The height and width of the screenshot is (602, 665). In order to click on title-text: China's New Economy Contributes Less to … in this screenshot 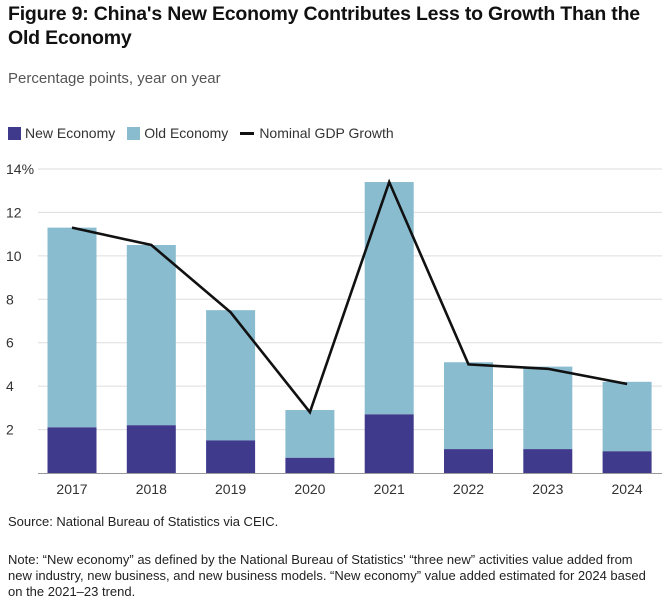, I will do `click(324, 26)`.